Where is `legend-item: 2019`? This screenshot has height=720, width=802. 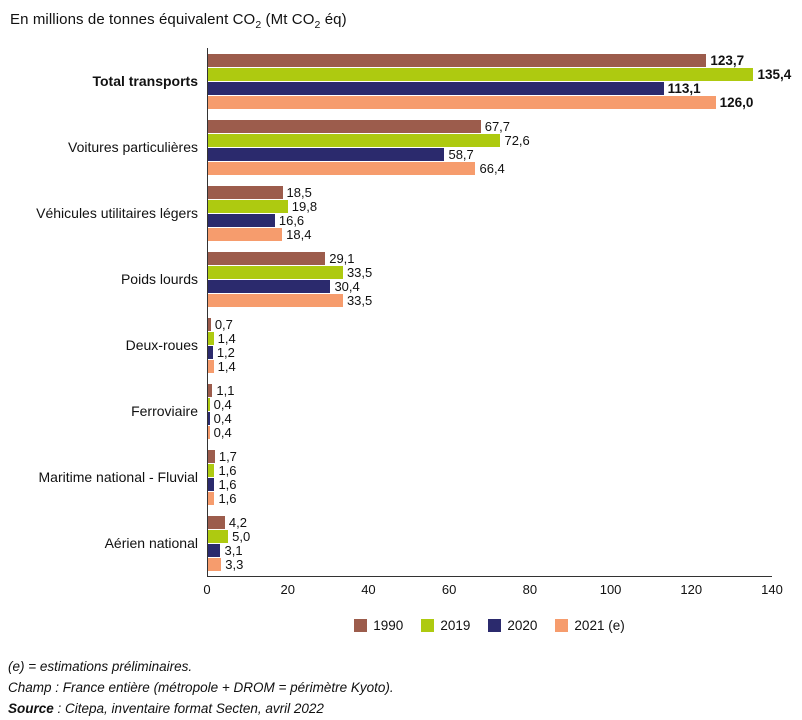 legend-item: 2019 is located at coordinates (445, 625).